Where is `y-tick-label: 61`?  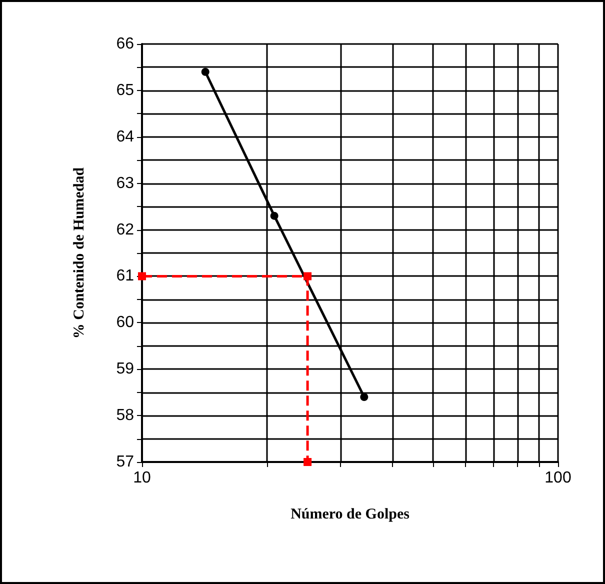 y-tick-label: 61 is located at coordinates (125, 276).